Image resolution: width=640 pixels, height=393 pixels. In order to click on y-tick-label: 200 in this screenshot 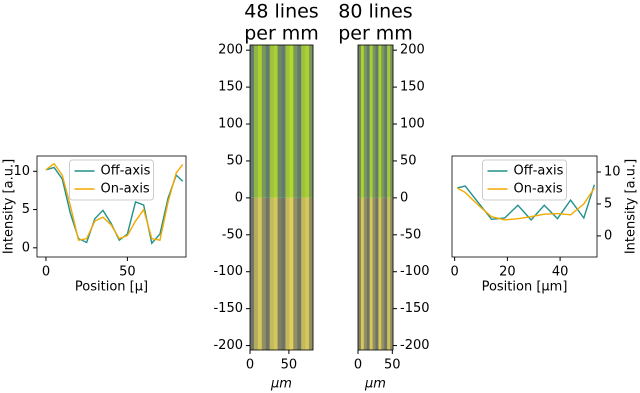, I will do `click(412, 50)`.